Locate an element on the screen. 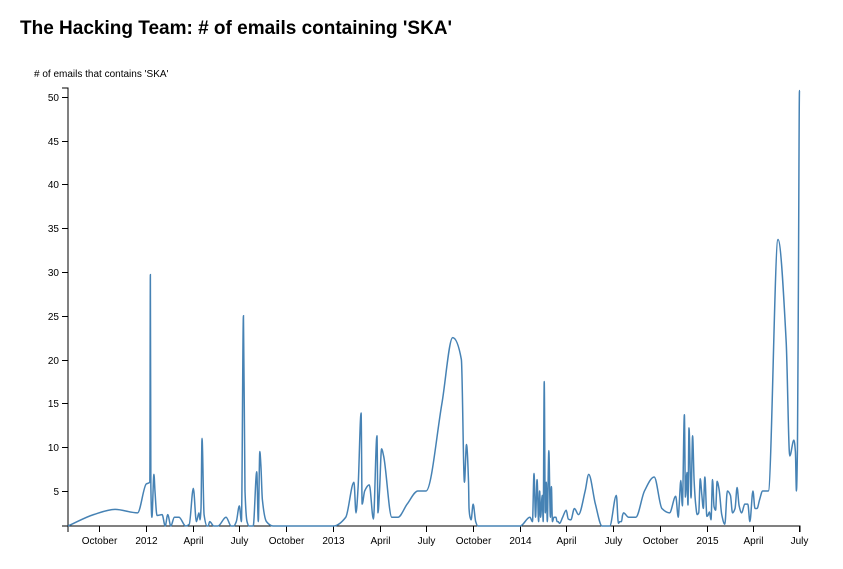 The image size is (843, 569). y-tick-label: 30 is located at coordinates (54, 273).